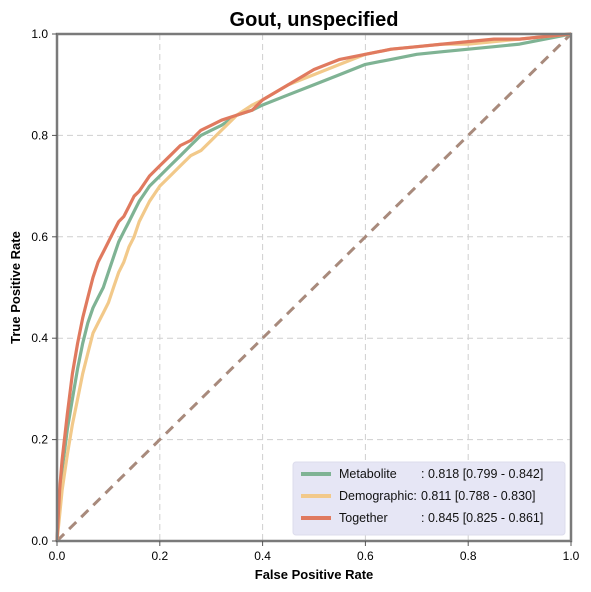 This screenshot has height=592, width=591. Describe the element at coordinates (39, 237) in the screenshot. I see `y-tick-label: 0.6` at that location.